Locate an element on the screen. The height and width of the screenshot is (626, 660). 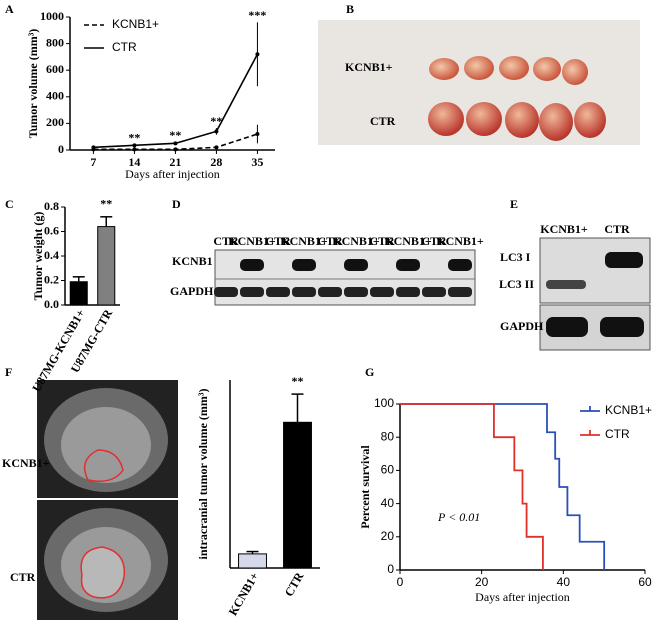
photo-label: KCNB1+ is located at coordinates (369, 67).